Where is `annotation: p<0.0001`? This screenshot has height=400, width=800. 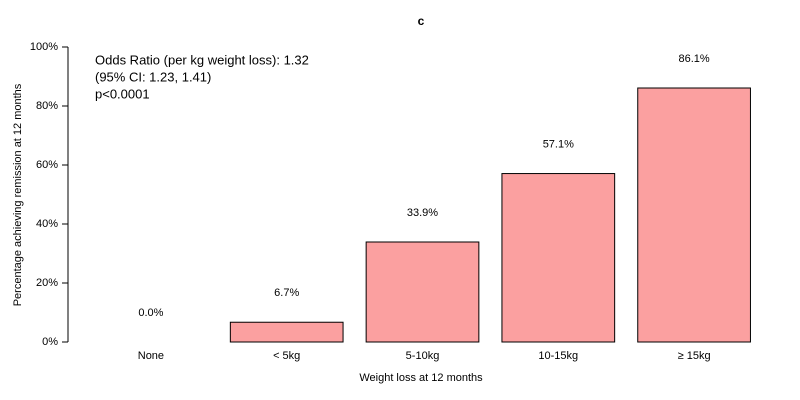
annotation: p<0.0001 is located at coordinates (122, 93).